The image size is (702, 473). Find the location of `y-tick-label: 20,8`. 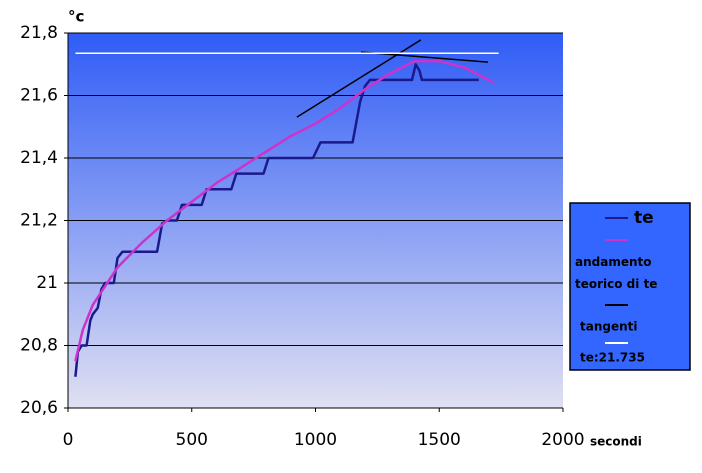

y-tick-label: 20,8 is located at coordinates (39, 346).